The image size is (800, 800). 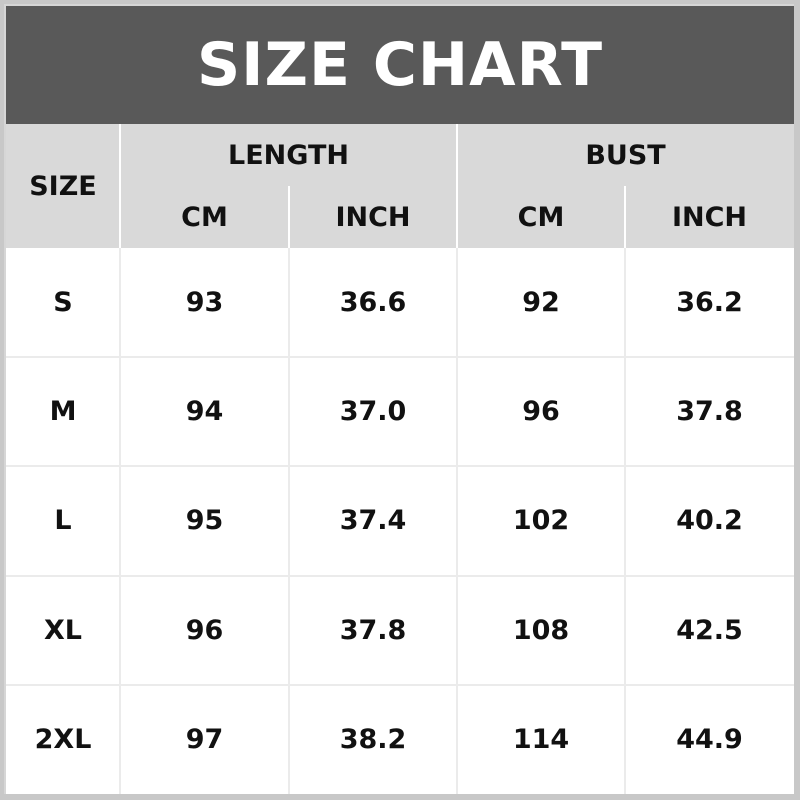 What do you see at coordinates (625, 155) in the screenshot?
I see `header-group-bust: BUST` at bounding box center [625, 155].